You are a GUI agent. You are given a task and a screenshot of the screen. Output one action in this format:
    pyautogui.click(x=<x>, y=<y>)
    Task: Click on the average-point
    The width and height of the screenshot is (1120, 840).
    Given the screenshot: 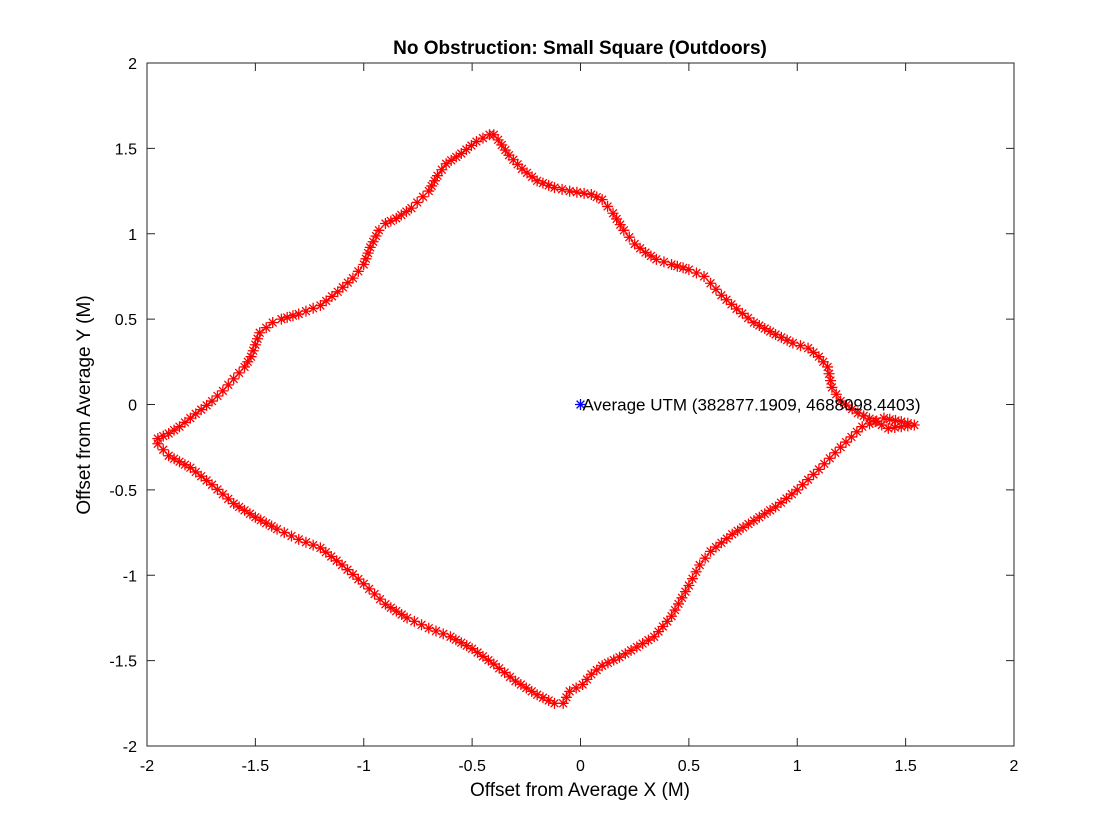 What is the action you would take?
    pyautogui.click(x=580, y=404)
    